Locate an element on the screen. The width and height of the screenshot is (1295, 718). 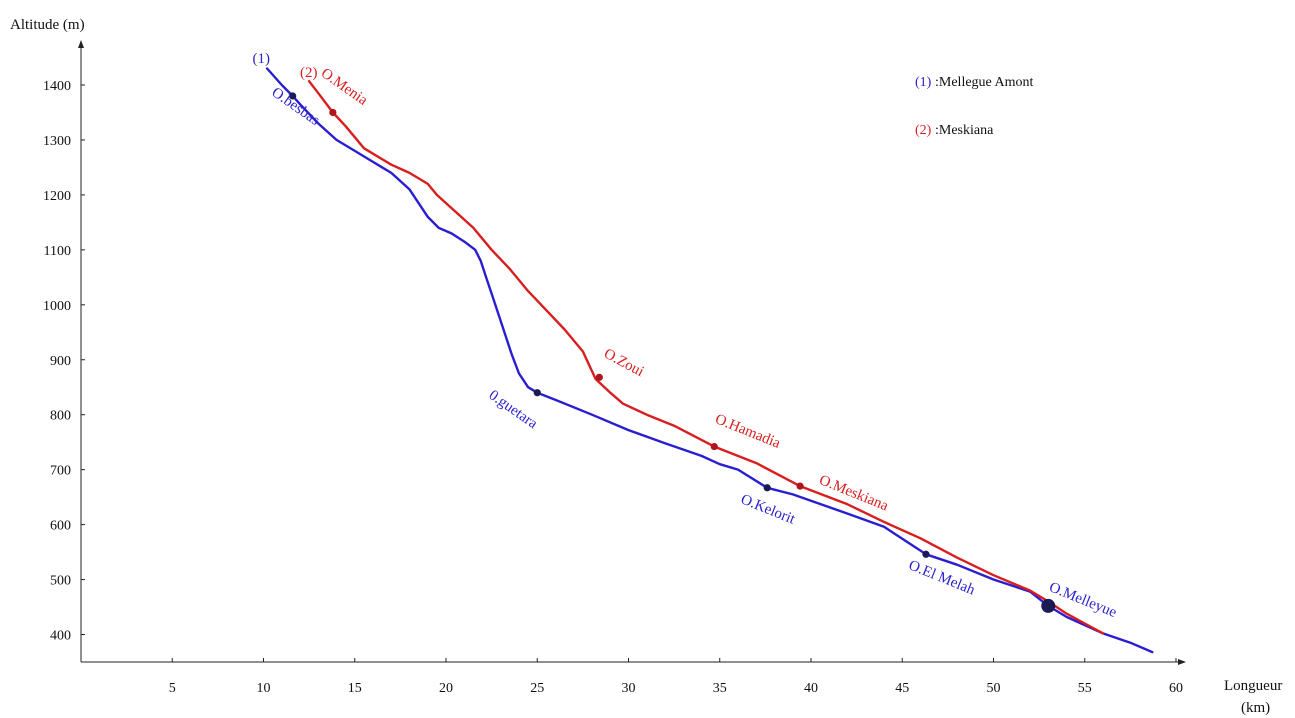
y-tick-label: 800 is located at coordinates (60, 416).